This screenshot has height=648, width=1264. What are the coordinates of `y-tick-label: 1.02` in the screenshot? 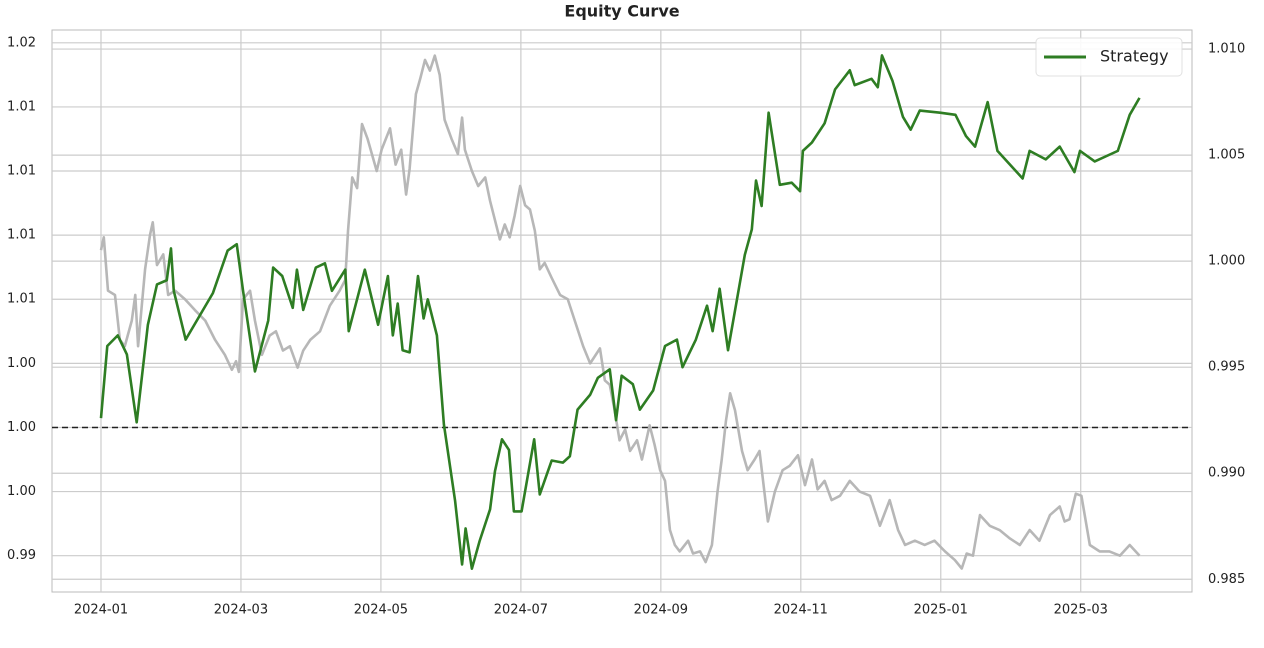 It's located at (21, 42).